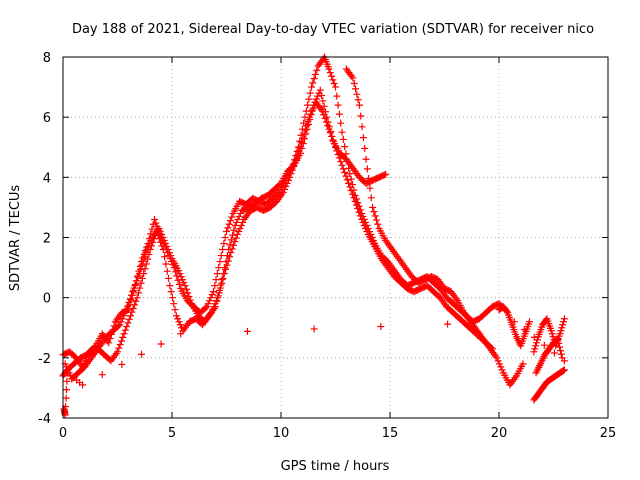 Image resolution: width=640 pixels, height=480 pixels. Describe the element at coordinates (608, 433) in the screenshot. I see `x-tick-label: 25` at that location.